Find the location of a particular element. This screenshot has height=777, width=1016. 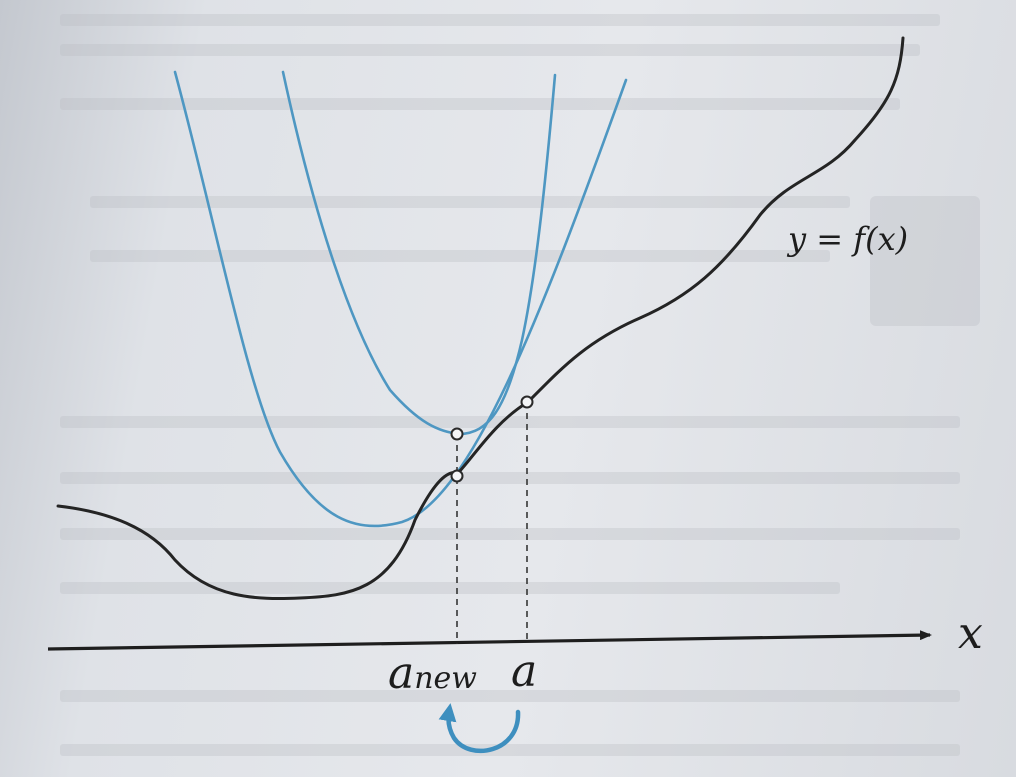

point-f-a is located at coordinates (527, 402).